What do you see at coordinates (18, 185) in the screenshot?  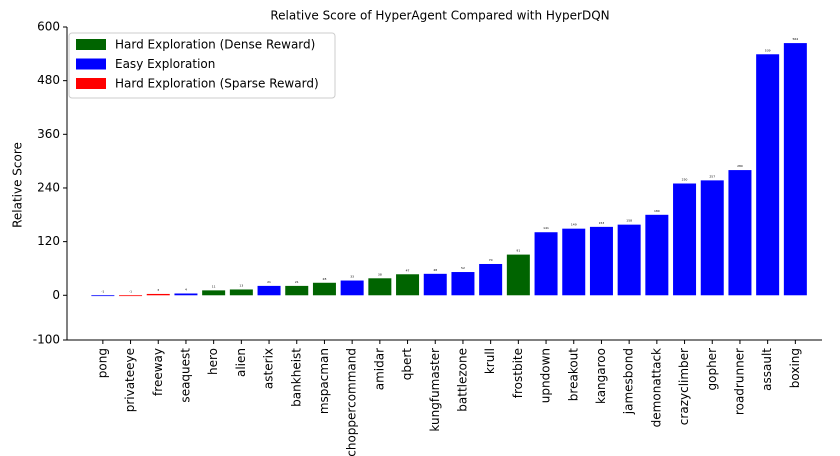 I see `y-axis-label: Relative Score` at bounding box center [18, 185].